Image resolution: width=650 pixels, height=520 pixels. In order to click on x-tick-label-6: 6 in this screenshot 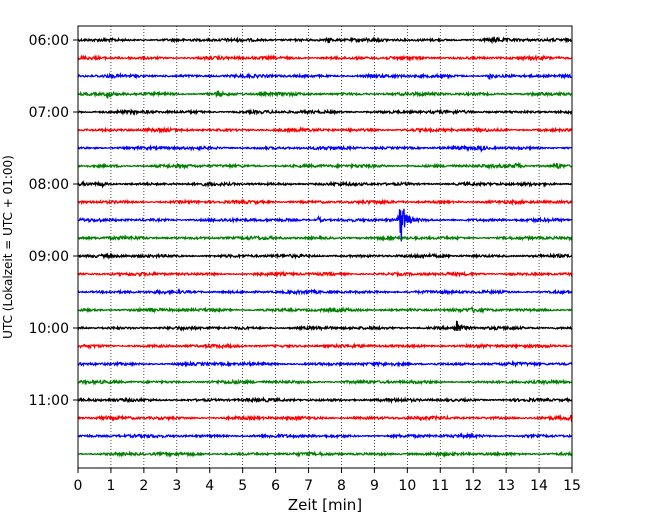, I will do `click(275, 486)`.